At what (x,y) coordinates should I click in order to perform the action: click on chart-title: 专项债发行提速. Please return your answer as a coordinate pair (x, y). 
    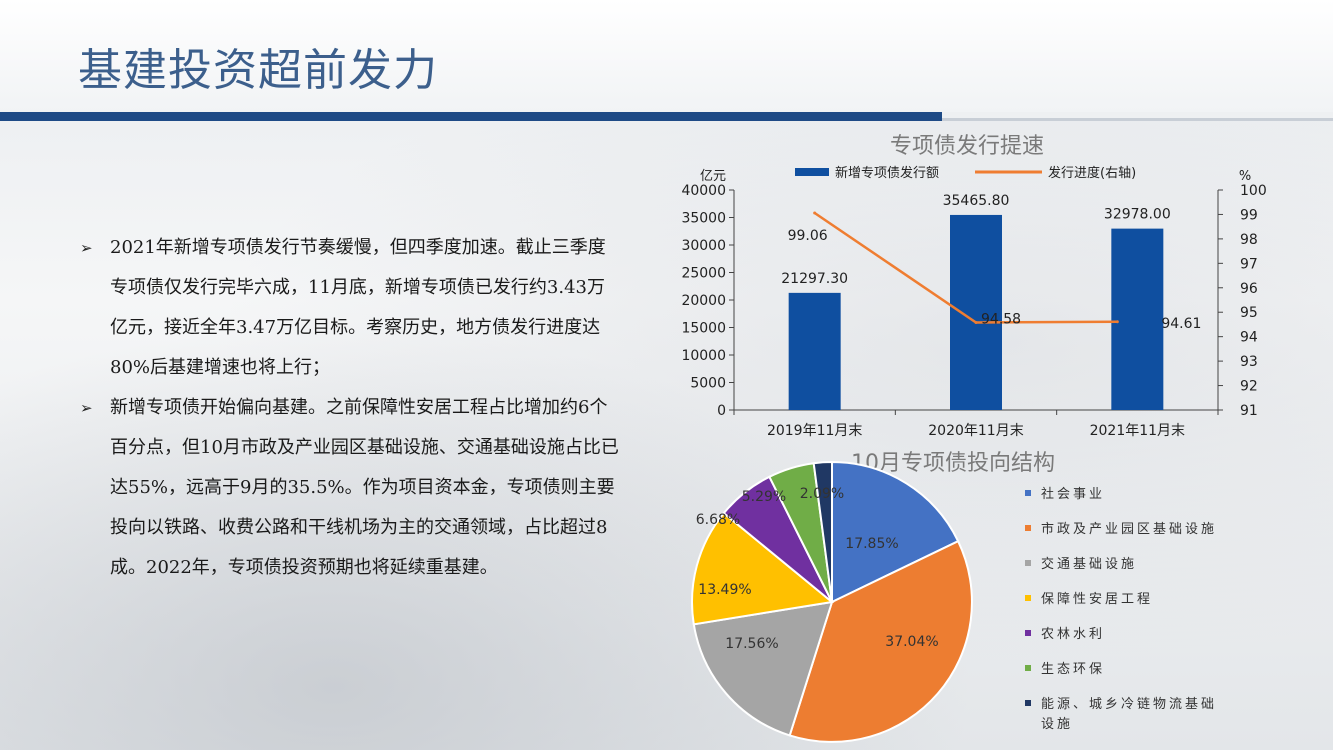
    Looking at the image, I should click on (967, 146).